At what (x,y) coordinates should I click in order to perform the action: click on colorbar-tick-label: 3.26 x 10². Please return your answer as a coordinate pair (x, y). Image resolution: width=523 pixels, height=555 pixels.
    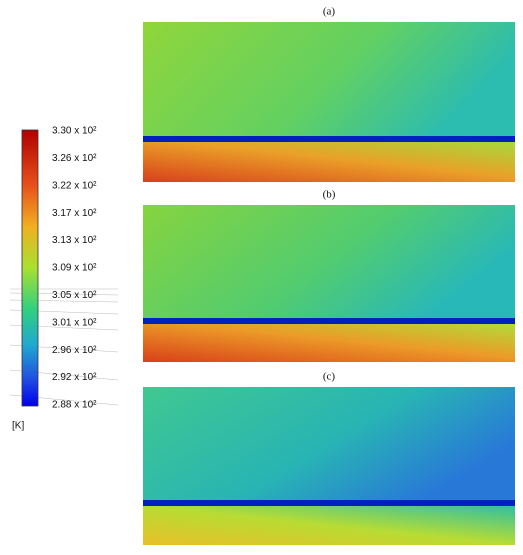
    Looking at the image, I should click on (74, 158).